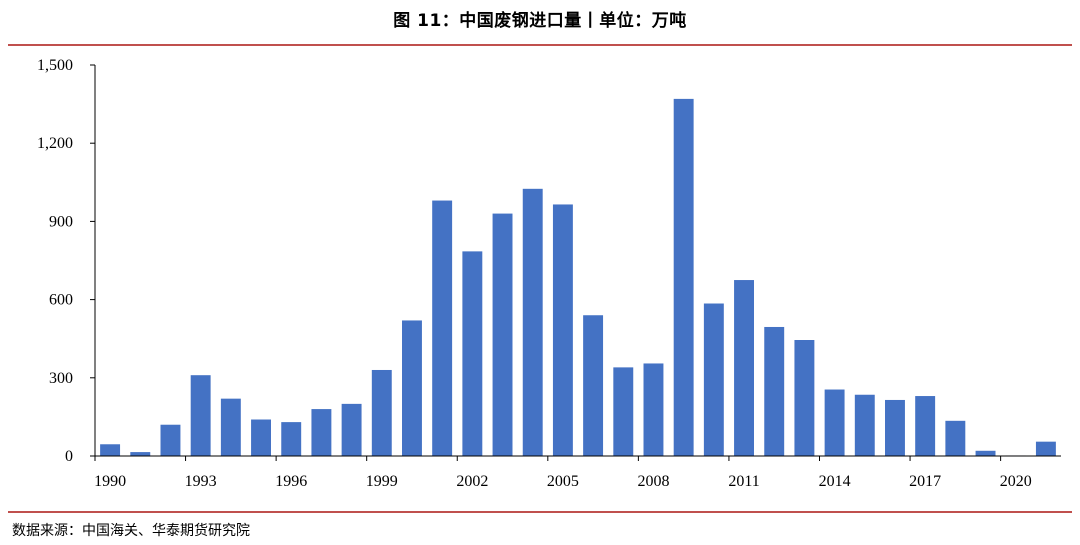 The image size is (1080, 545). Describe the element at coordinates (61, 221) in the screenshot. I see `y-tick-label: 900` at that location.